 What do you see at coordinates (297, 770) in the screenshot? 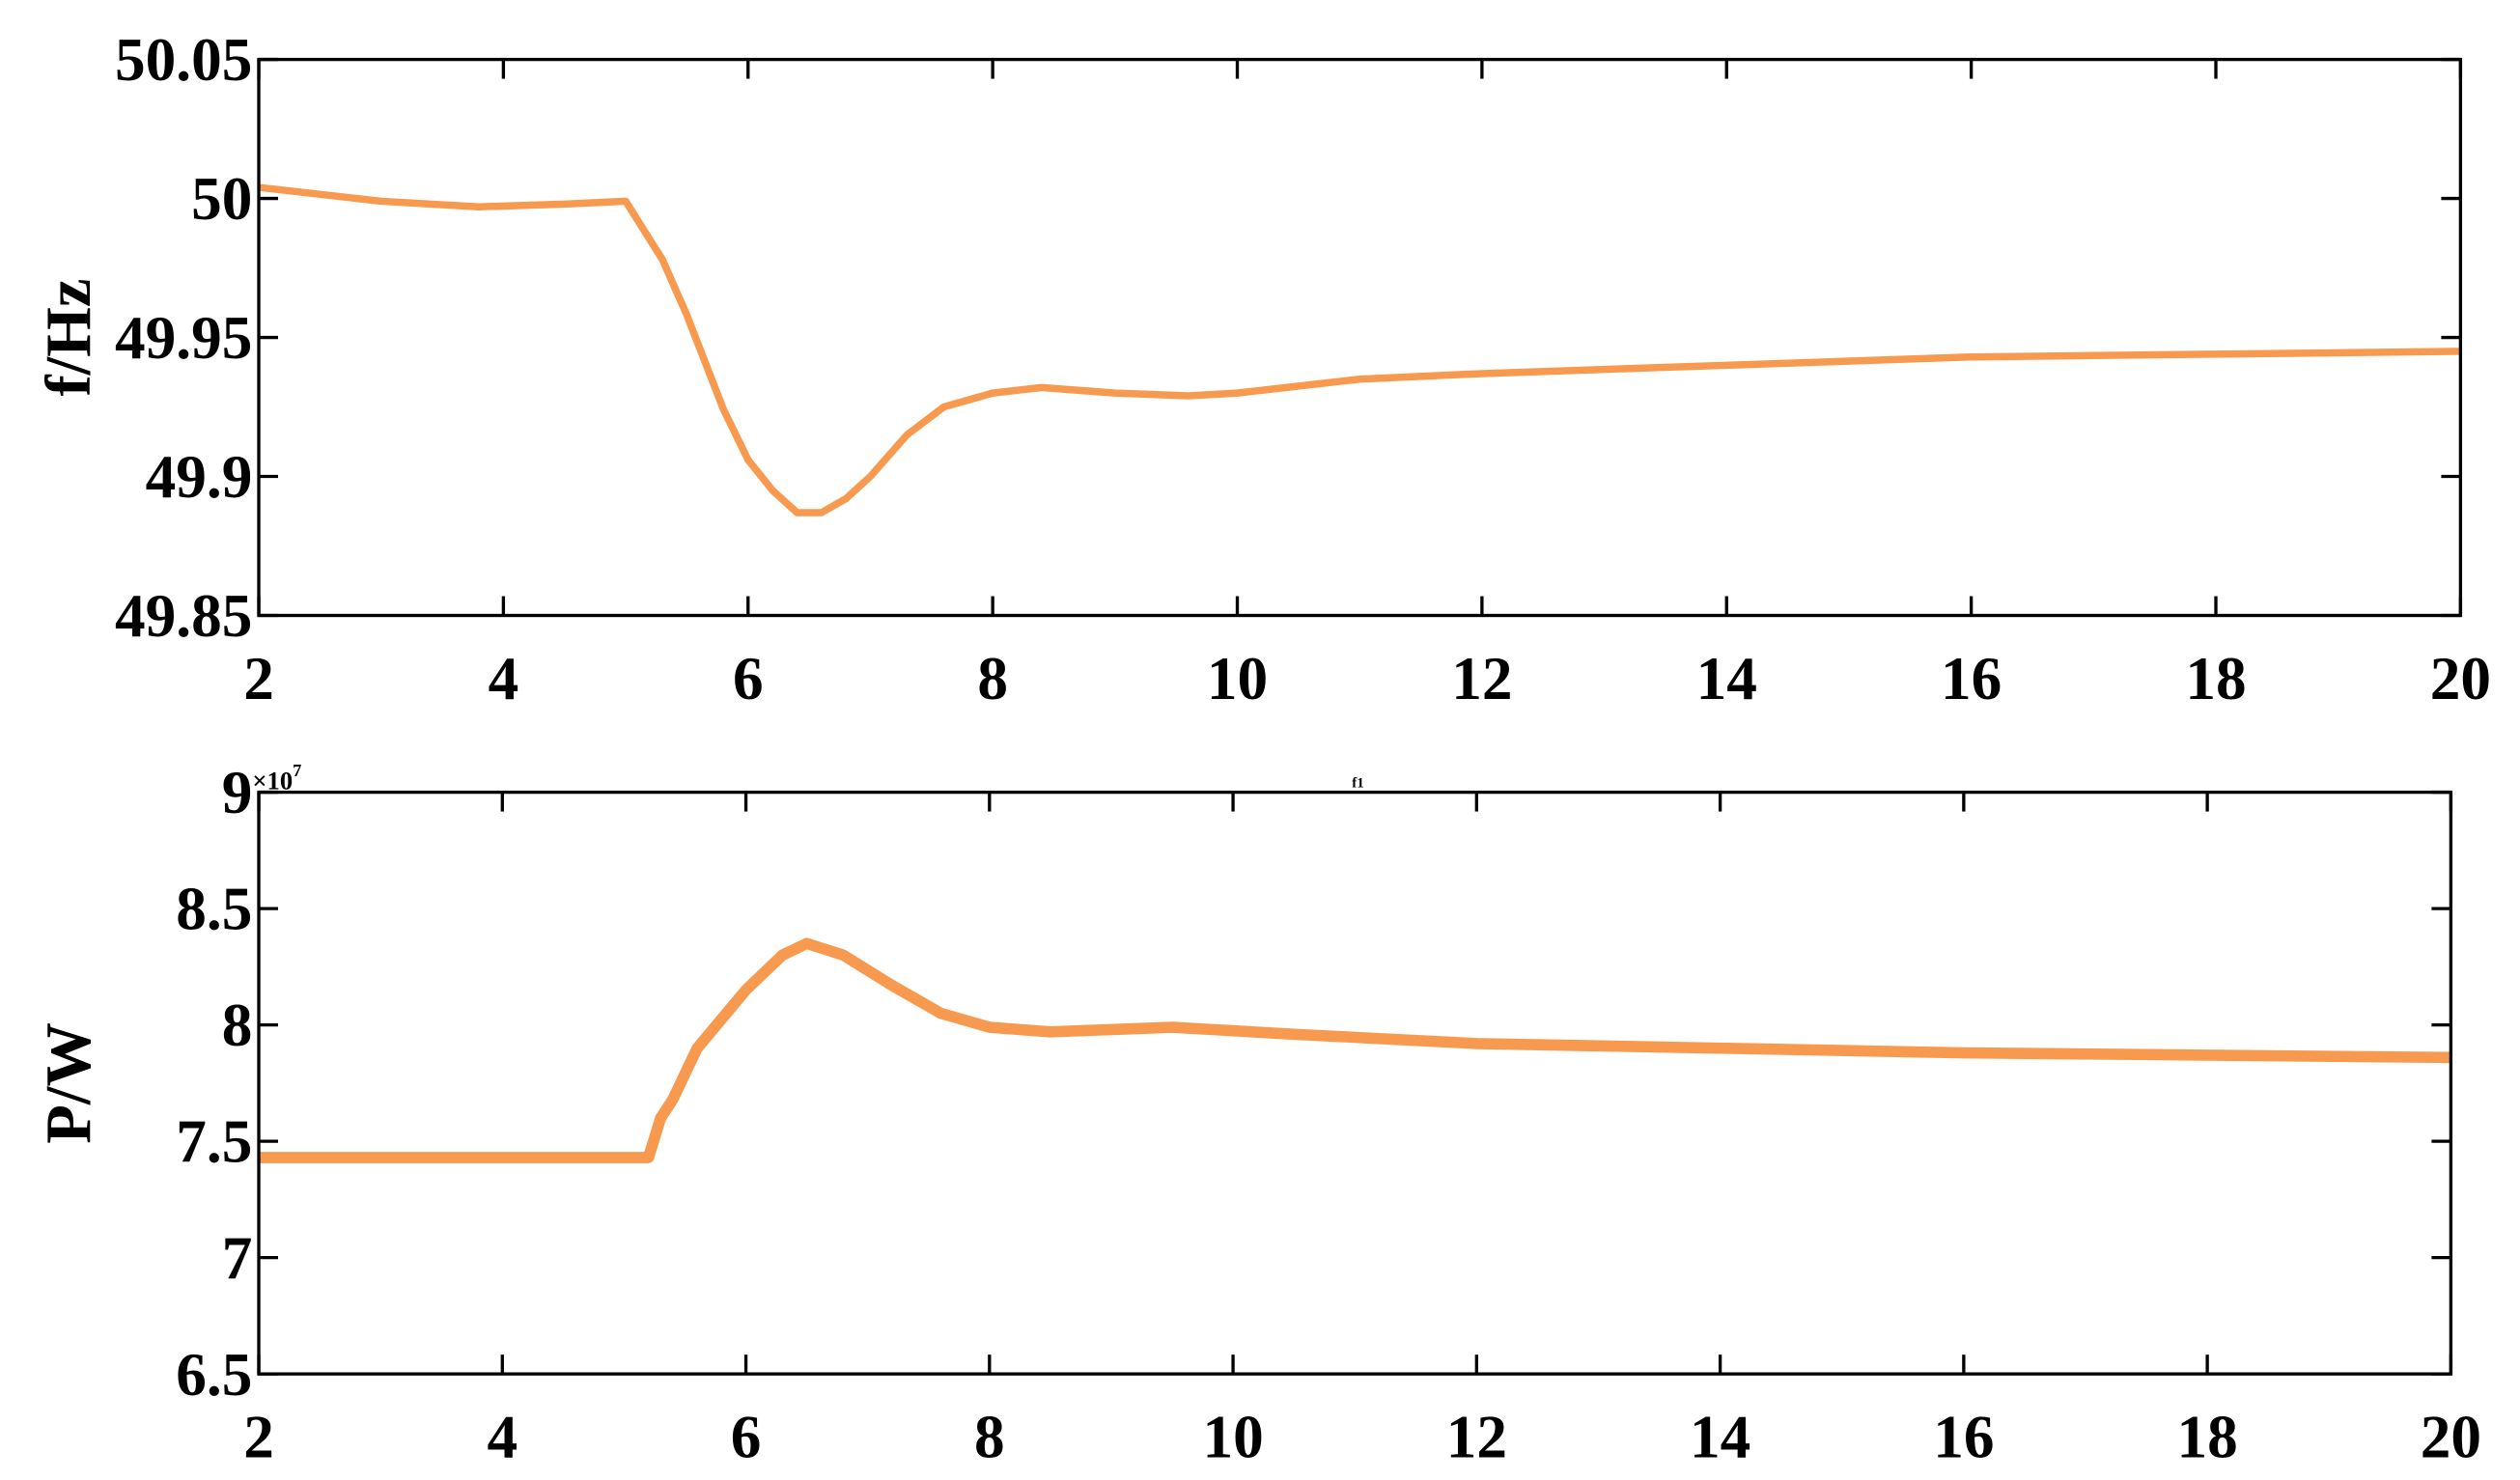
I see `y-multiplier-exponent: 7` at bounding box center [297, 770].